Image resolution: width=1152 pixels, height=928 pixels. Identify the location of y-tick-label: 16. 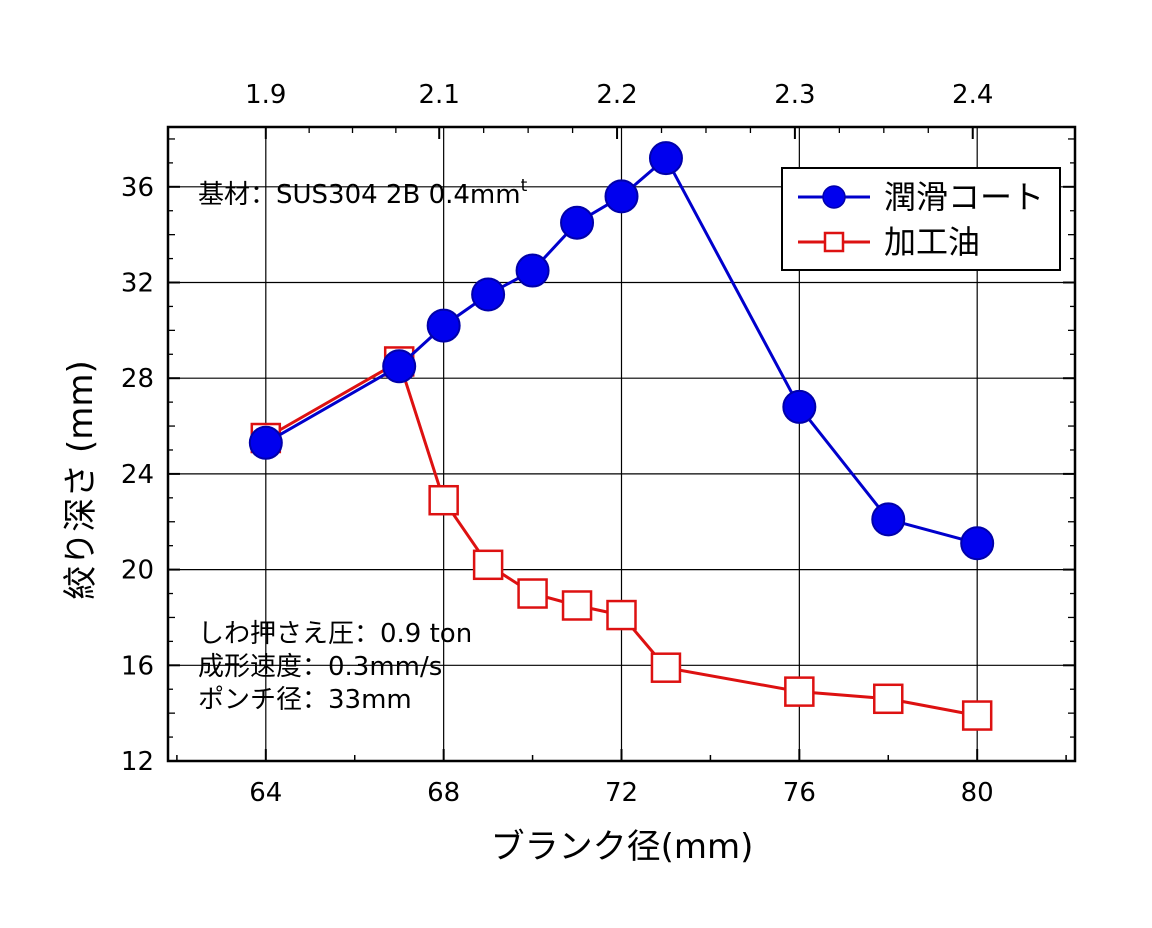
(137, 666).